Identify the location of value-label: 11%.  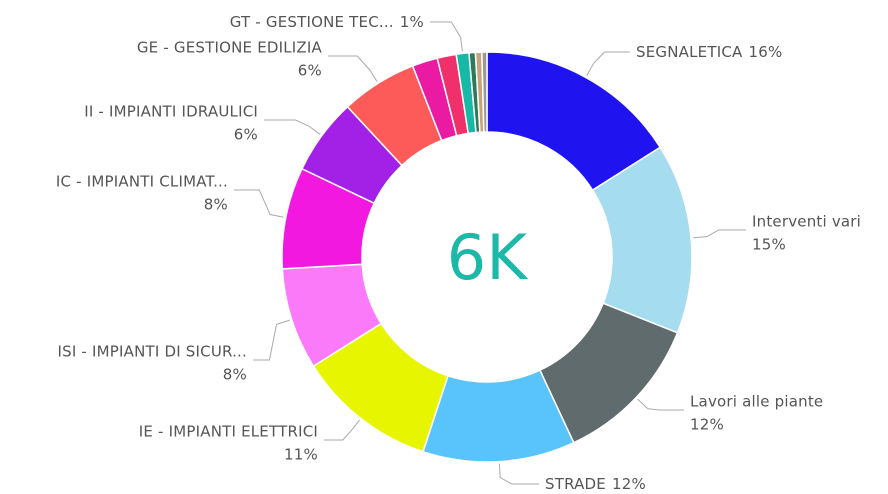
(301, 455).